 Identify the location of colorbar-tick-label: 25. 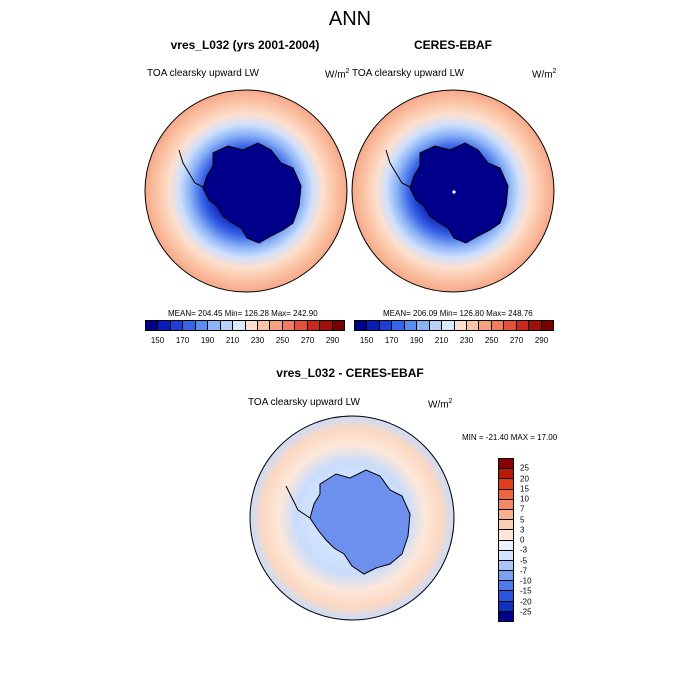
(524, 468).